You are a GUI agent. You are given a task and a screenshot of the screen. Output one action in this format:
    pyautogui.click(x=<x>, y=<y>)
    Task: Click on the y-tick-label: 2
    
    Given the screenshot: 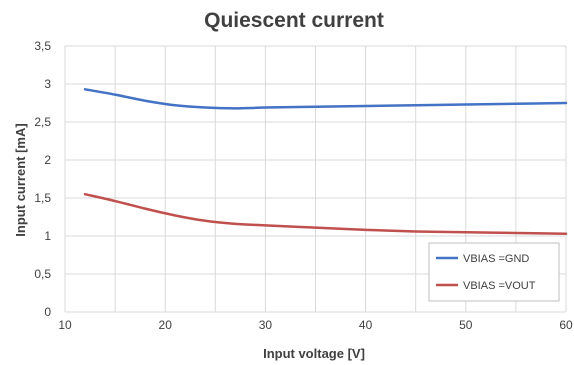 What is the action you would take?
    pyautogui.click(x=47, y=160)
    